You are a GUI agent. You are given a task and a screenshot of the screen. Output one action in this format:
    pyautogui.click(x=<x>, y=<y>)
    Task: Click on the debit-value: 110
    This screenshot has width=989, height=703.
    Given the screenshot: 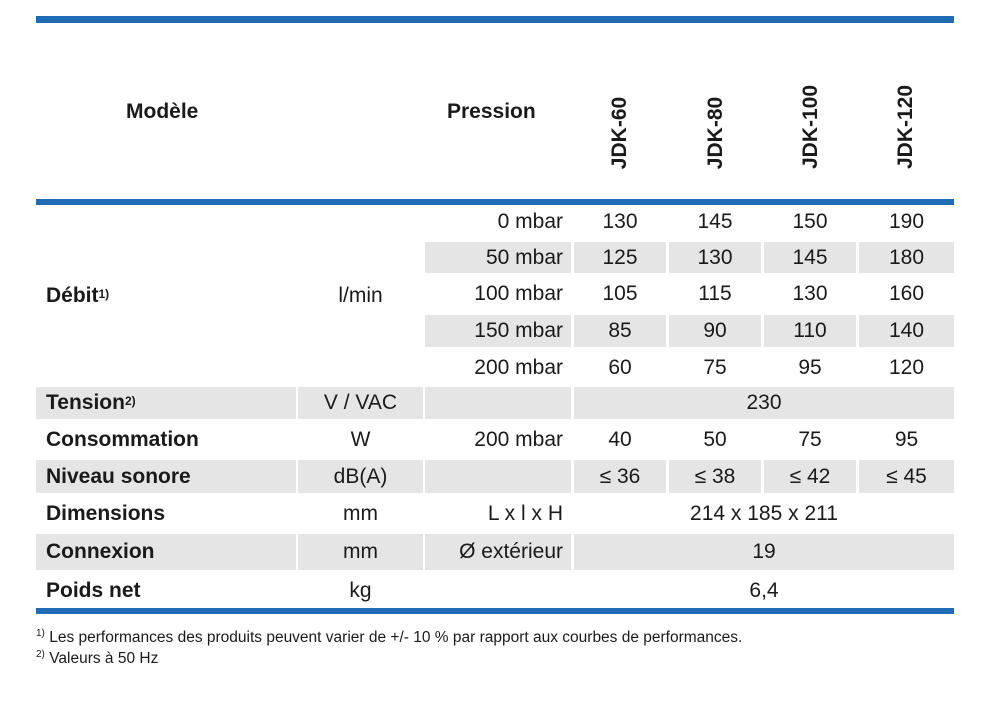 What is the action you would take?
    pyautogui.click(x=810, y=331)
    